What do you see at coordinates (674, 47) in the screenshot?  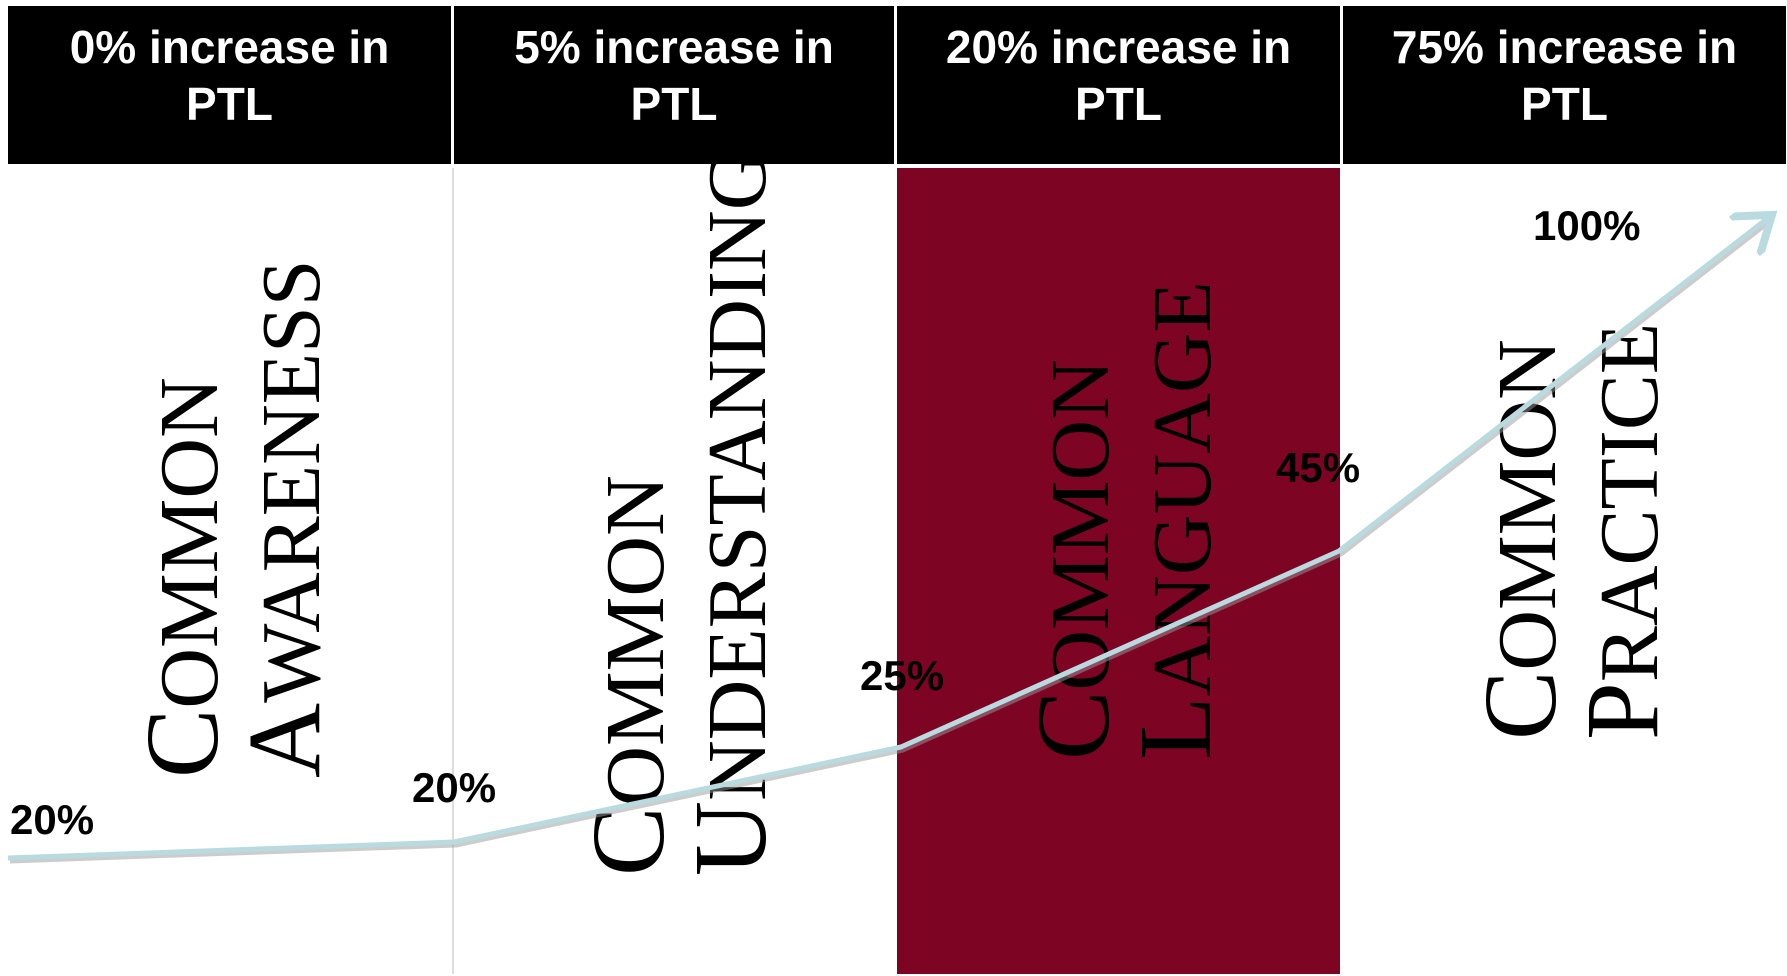 I see `header-line-1: 5% increase in` at bounding box center [674, 47].